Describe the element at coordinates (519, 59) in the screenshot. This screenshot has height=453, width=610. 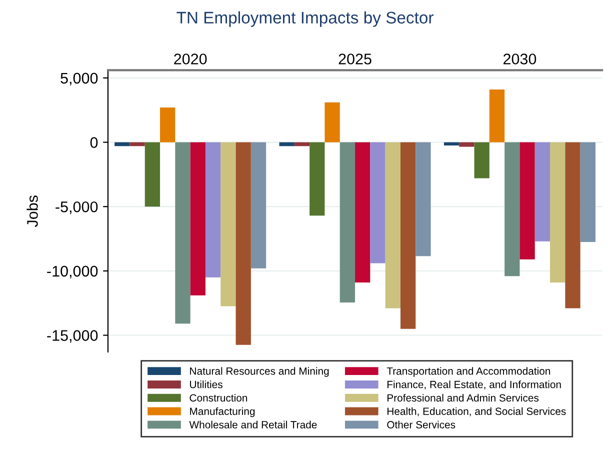
I see `x-tick-label: 2030` at that location.